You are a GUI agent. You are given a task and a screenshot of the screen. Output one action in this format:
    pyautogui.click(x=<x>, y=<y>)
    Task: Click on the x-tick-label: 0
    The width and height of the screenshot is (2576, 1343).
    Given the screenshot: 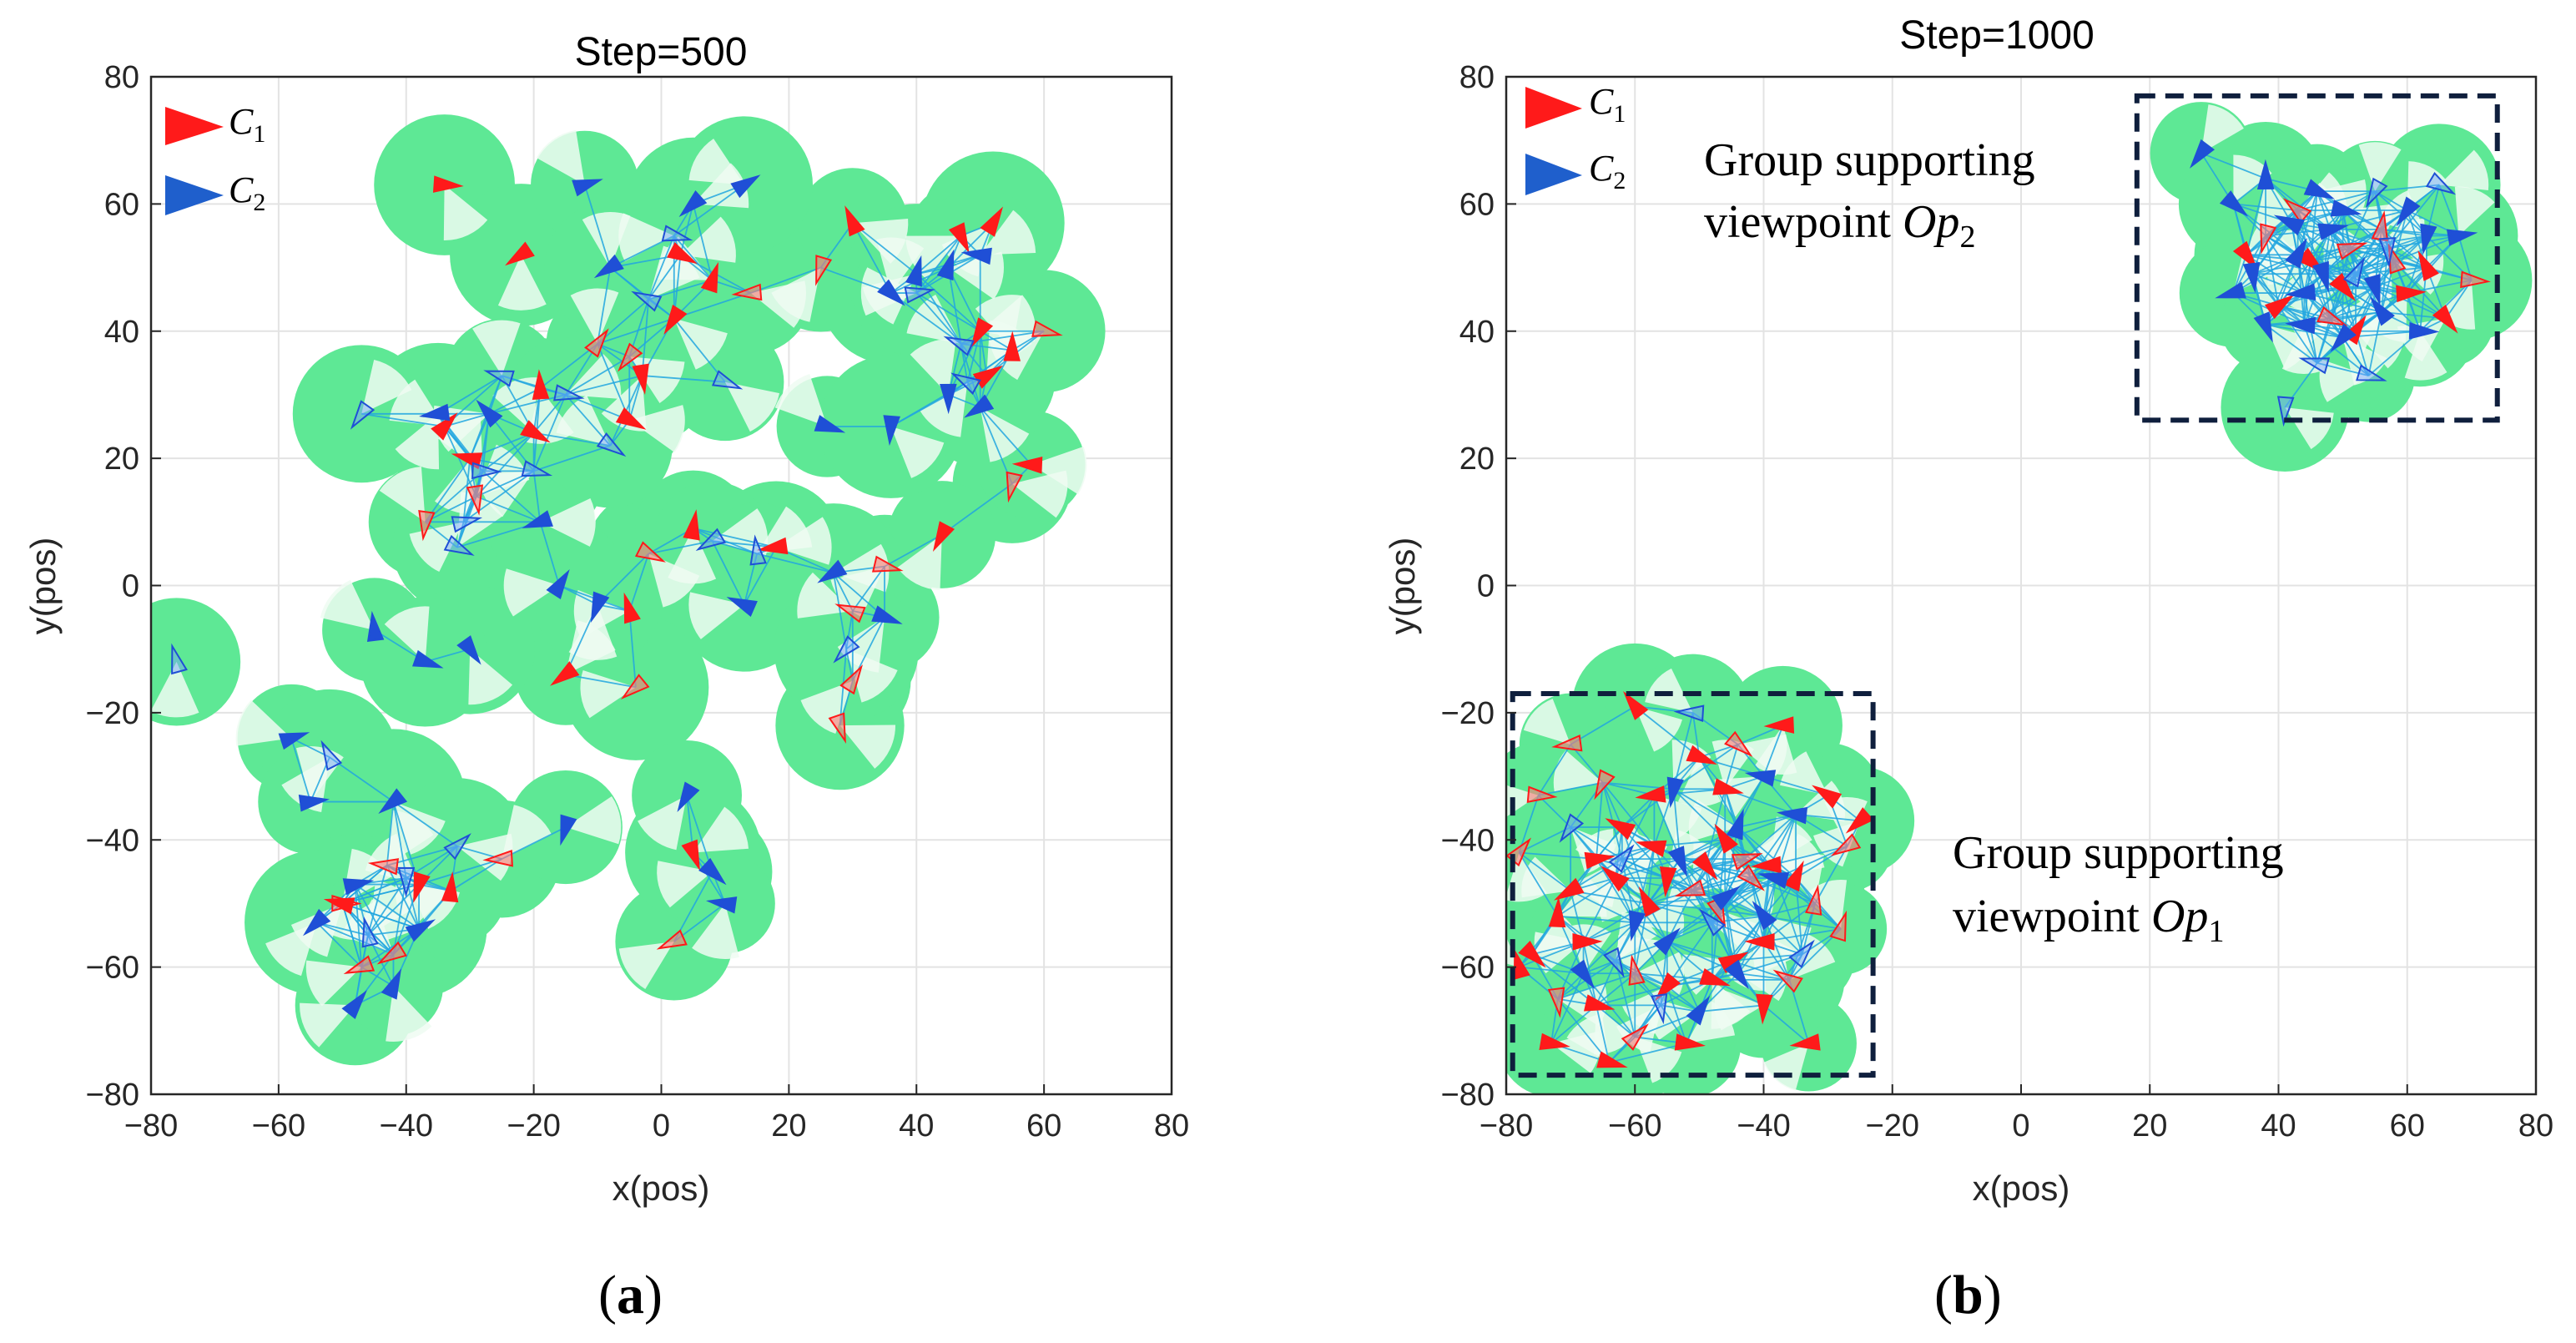 What is the action you would take?
    pyautogui.click(x=2020, y=1126)
    